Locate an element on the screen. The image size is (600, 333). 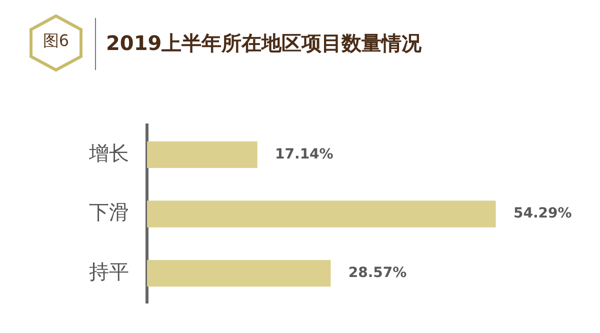
y-tick-label: 持平 is located at coordinates (109, 272).